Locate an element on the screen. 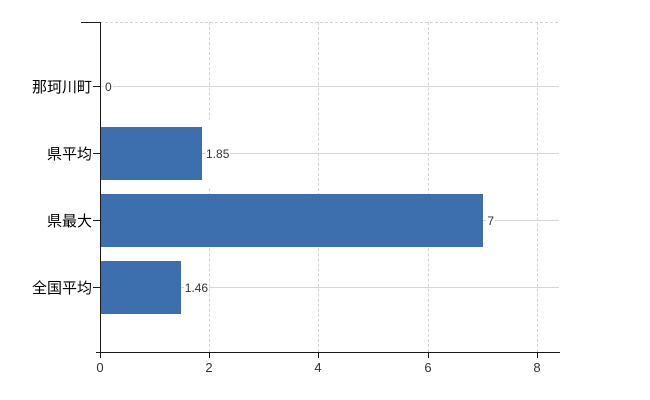 Image resolution: width=650 pixels, height=400 pixels. category-label: 那珂川町 is located at coordinates (61, 87).